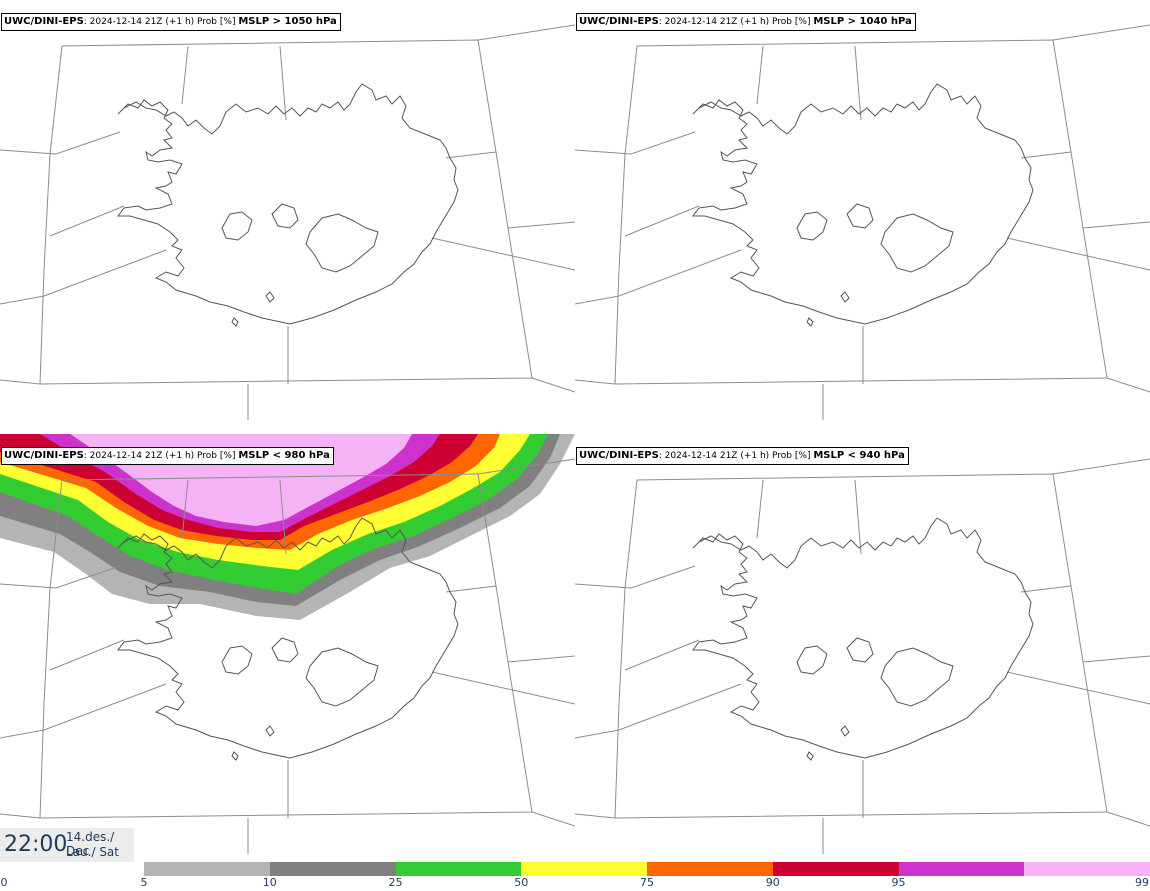 The width and height of the screenshot is (1150, 891). Describe the element at coordinates (144, 882) in the screenshot. I see `colorbar-tick-label: 5` at that location.